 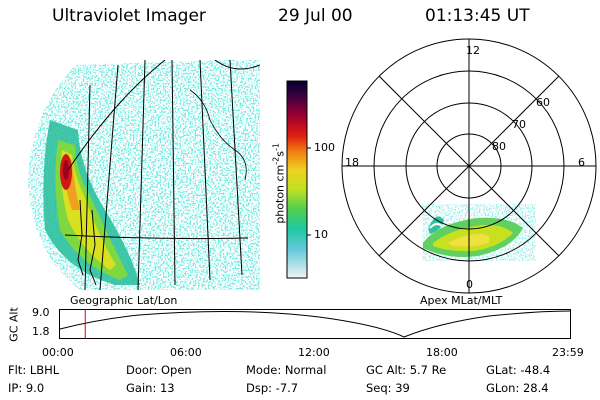 I want to click on info-gain: Gain: 13, so click(x=150, y=388).